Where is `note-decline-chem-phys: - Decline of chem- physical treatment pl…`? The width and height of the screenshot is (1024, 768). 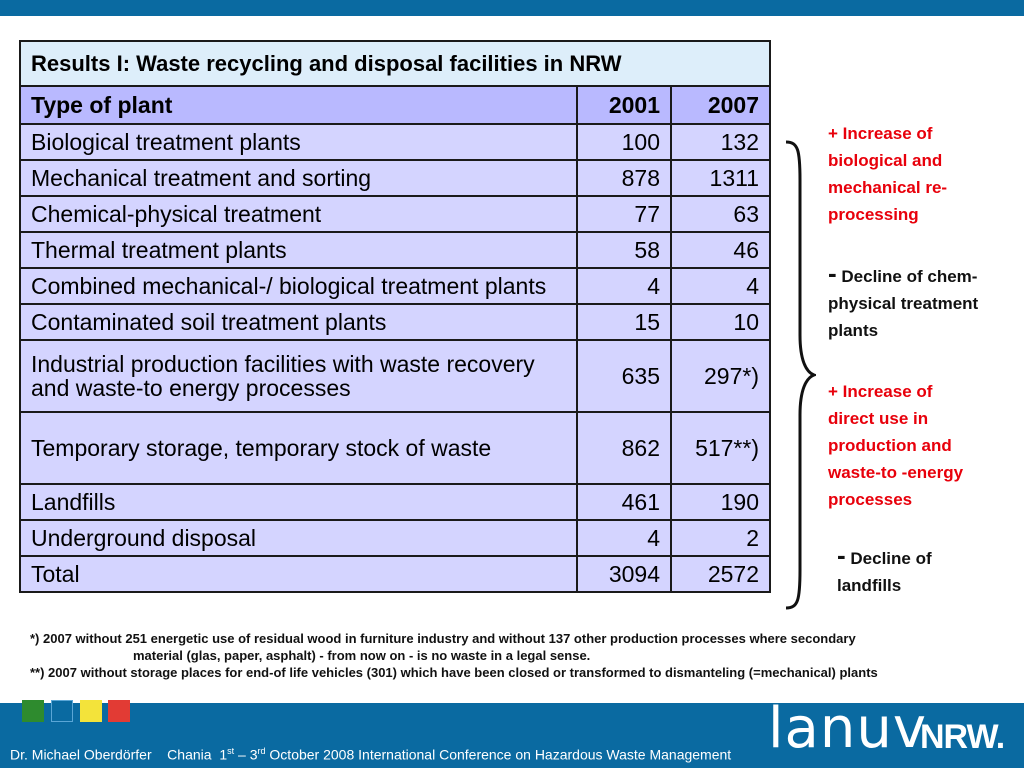 note-decline-chem-phys: - Decline of chem- physical treatment pl… is located at coordinates (903, 302).